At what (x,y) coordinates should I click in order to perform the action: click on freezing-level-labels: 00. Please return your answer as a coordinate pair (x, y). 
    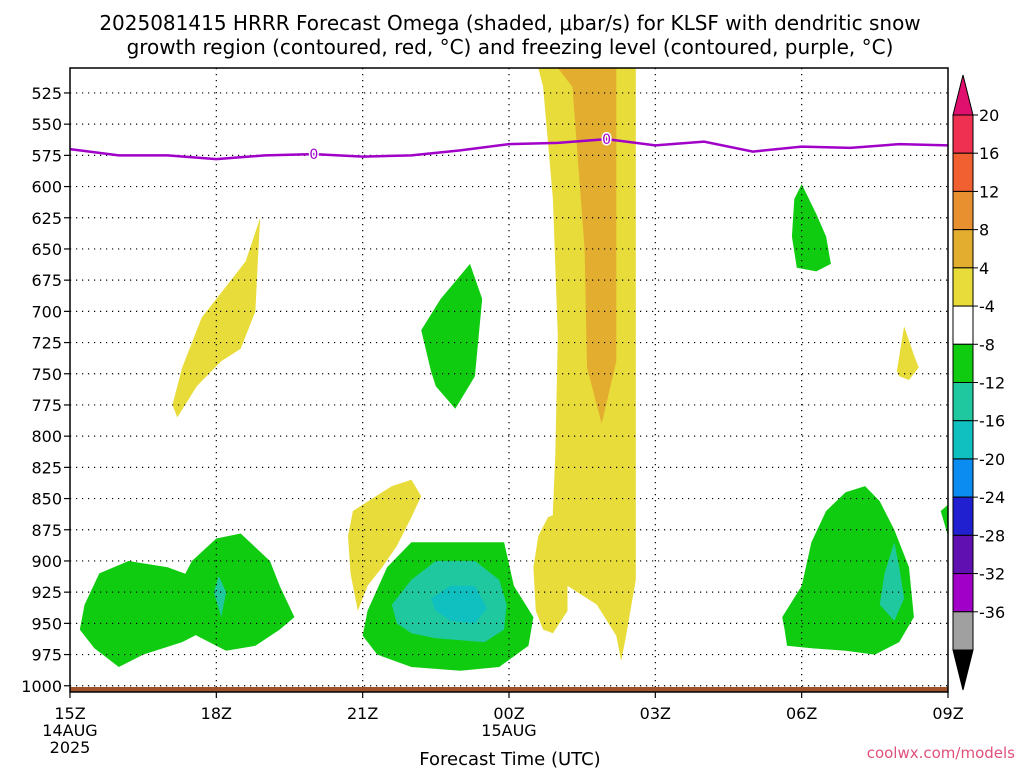
    Looking at the image, I should click on (460, 148).